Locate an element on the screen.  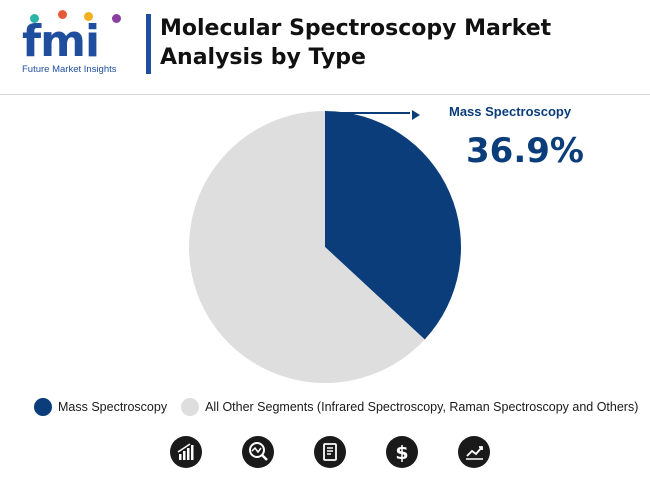
callout-label: Mass Spectroscopy is located at coordinates (510, 111).